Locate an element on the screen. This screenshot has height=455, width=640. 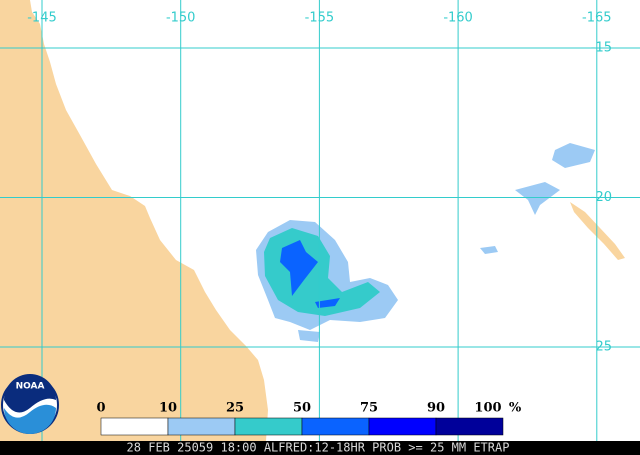
longitude-label: -165 is located at coordinates (597, 18).